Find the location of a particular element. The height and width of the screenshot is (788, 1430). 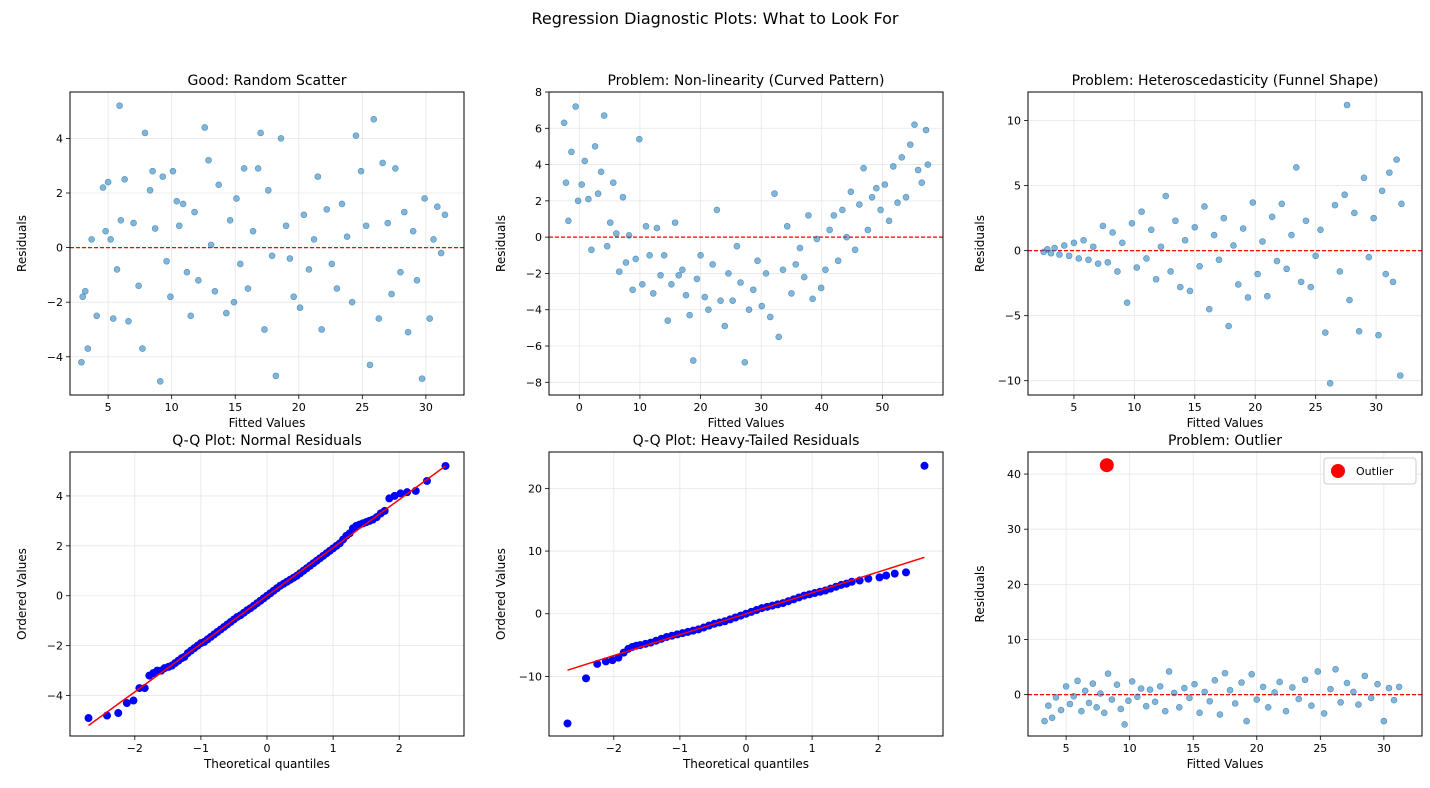

y-tick-label: −4 is located at coordinates (55, 696).